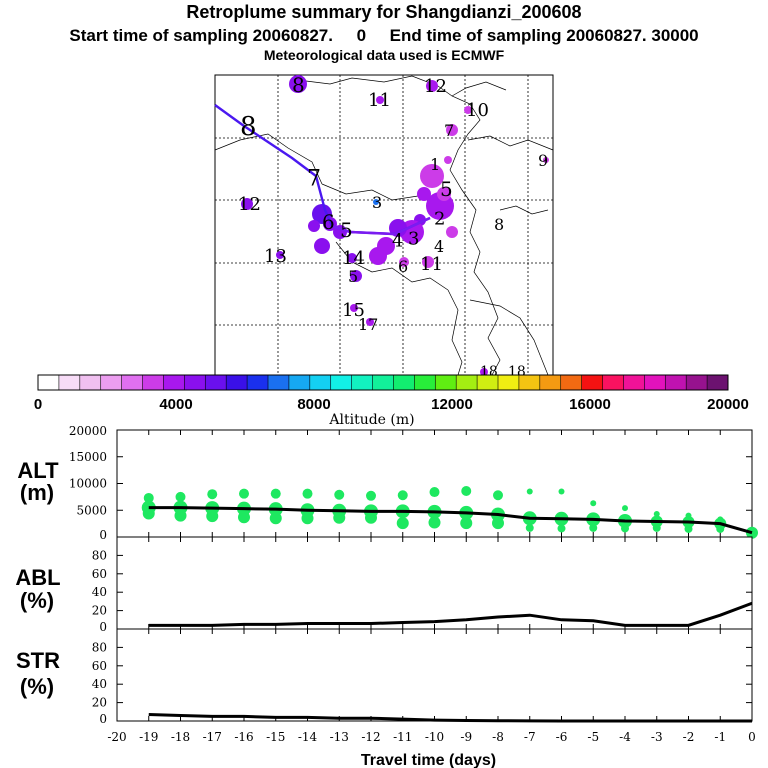  I want to click on alt-point-lower, so click(434, 522).